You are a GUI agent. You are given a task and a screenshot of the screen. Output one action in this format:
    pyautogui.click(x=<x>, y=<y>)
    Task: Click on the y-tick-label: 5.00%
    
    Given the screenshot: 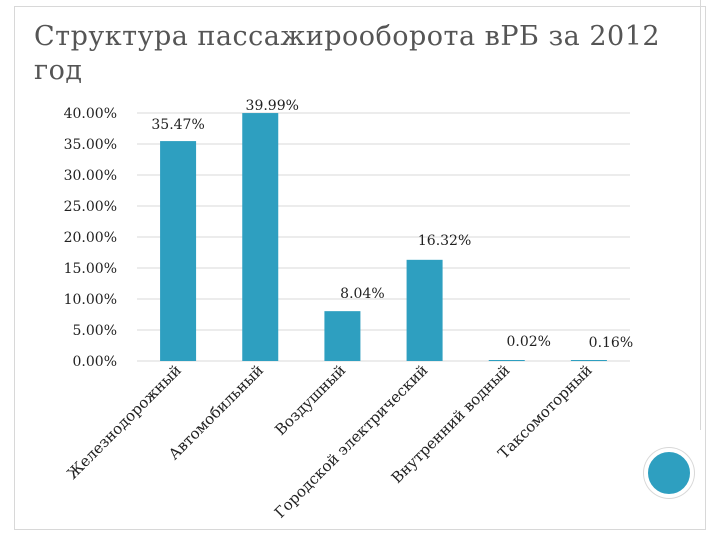 What is the action you would take?
    pyautogui.click(x=95, y=331)
    